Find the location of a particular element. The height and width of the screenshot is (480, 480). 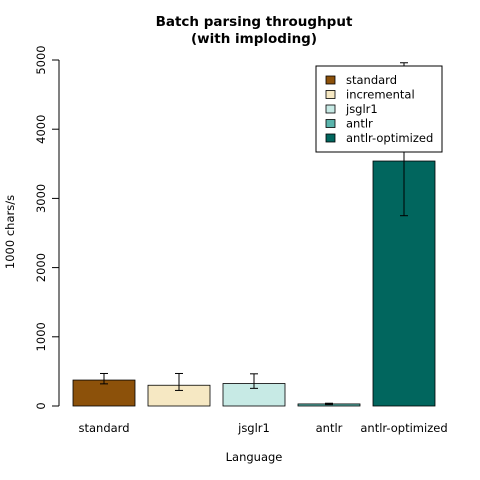

legend-swatch-antlr is located at coordinates (330, 123).